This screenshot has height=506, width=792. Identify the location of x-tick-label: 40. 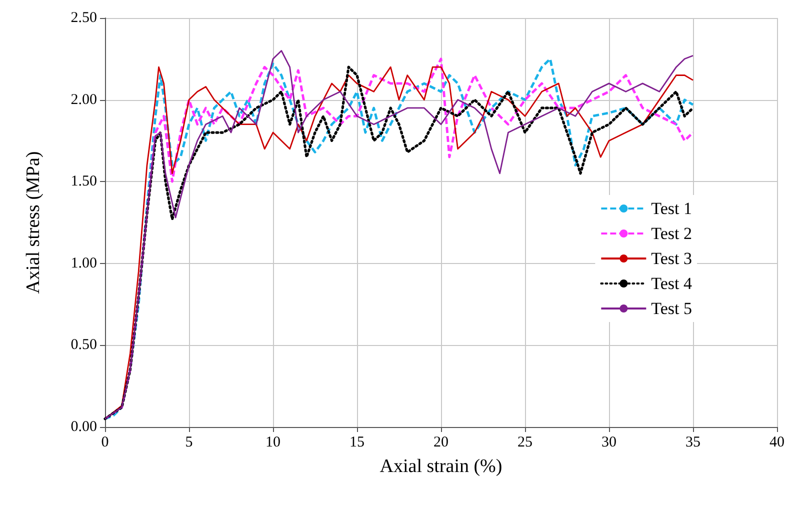
(777, 442).